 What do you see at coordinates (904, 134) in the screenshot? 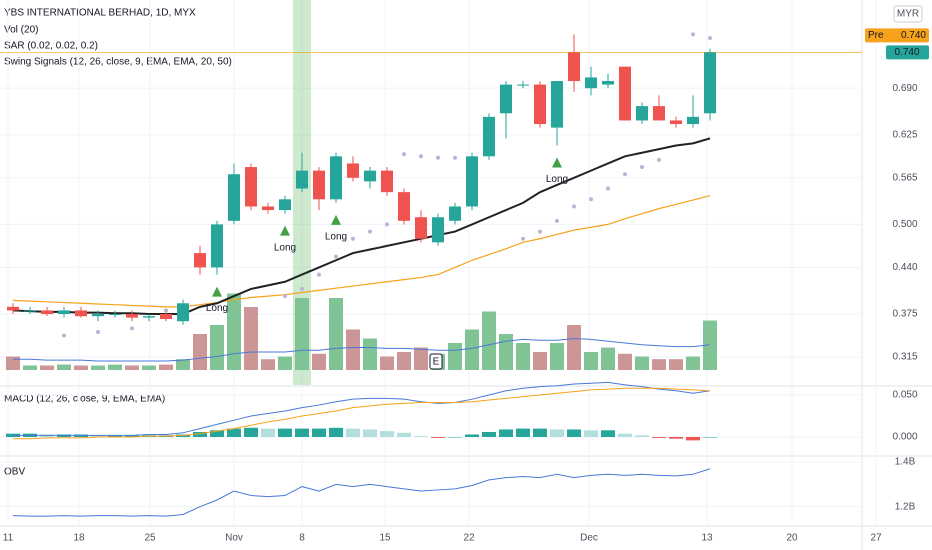
I see `y-tick-label: 0.625` at bounding box center [904, 134].